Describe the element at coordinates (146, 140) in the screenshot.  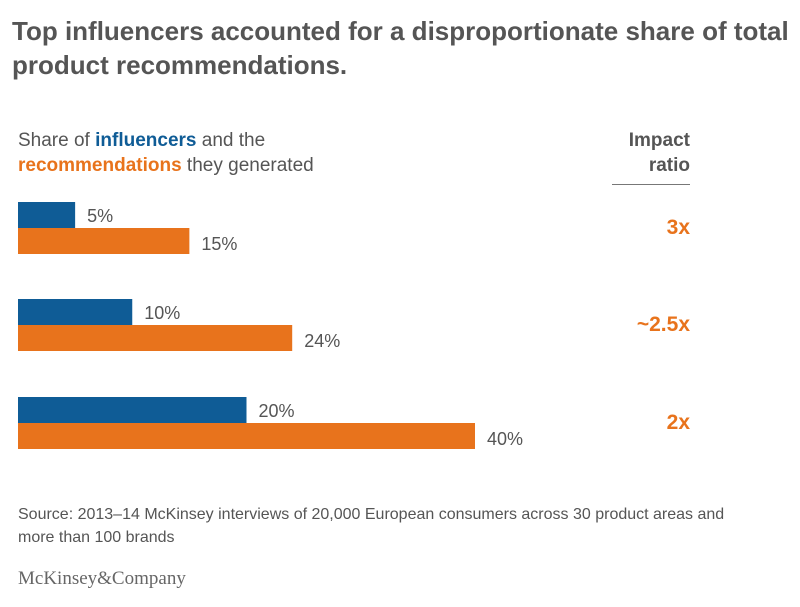
I see `legend-influencers: influencers` at that location.